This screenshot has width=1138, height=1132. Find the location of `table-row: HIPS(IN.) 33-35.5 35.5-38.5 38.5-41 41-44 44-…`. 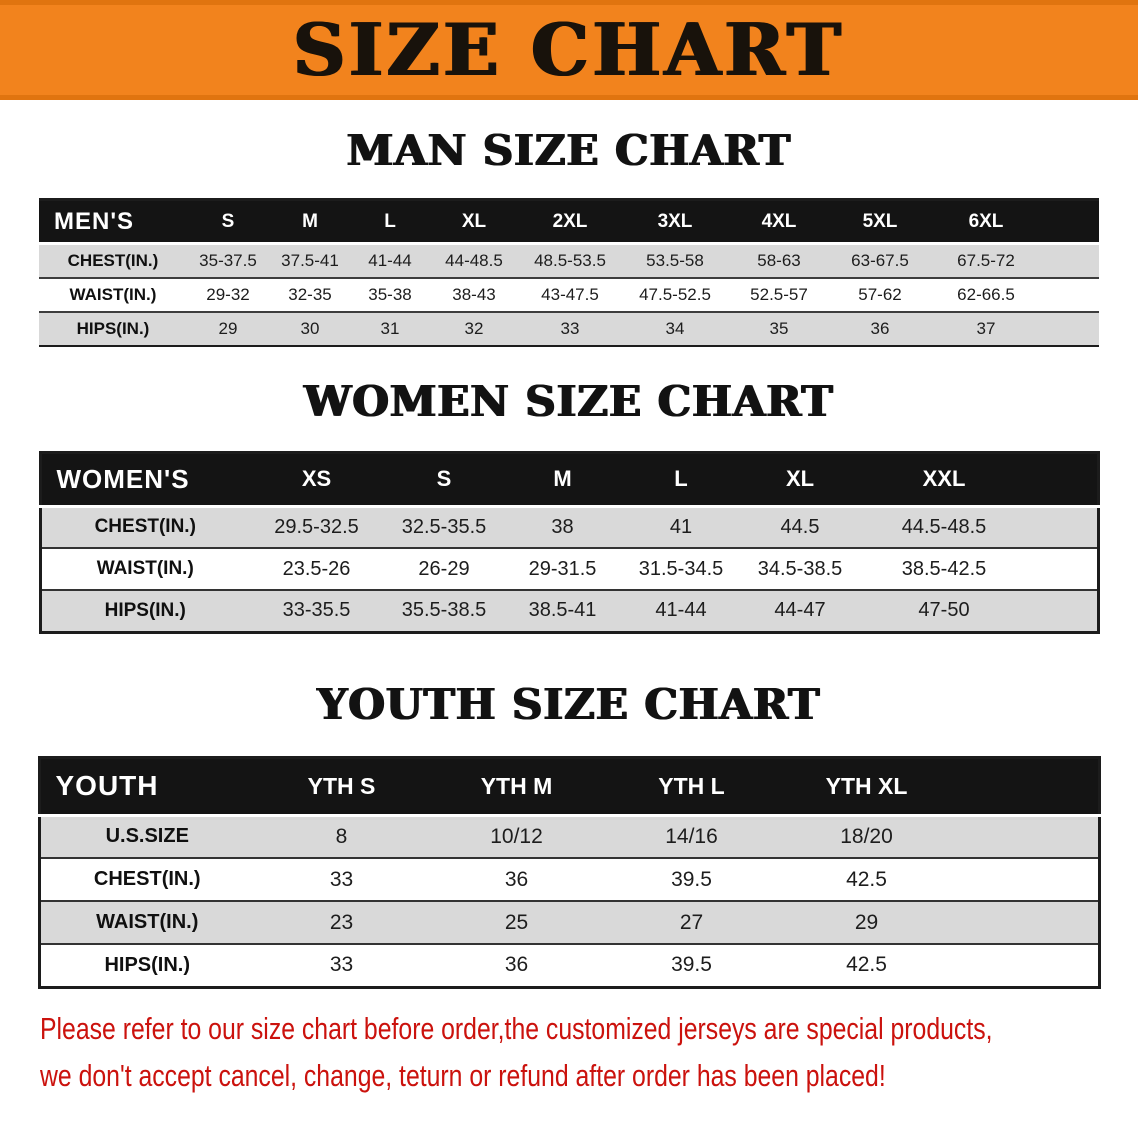

table-row: HIPS(IN.) 33-35.5 35.5-38.5 38.5-41 41-44 44-… is located at coordinates (569, 610).